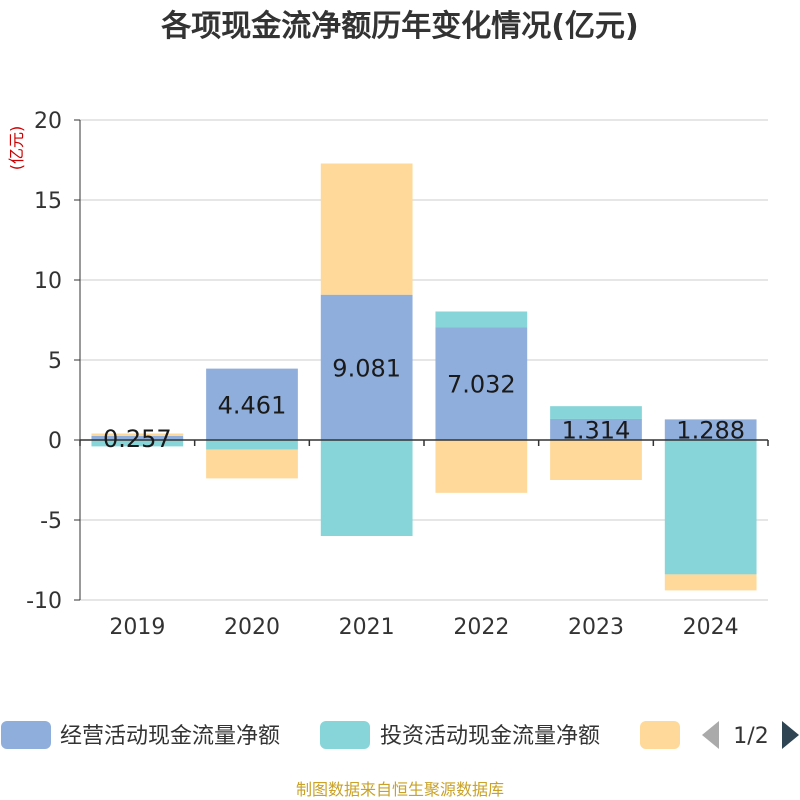  What do you see at coordinates (48, 121) in the screenshot?
I see `y-tick-label: 20` at bounding box center [48, 121].